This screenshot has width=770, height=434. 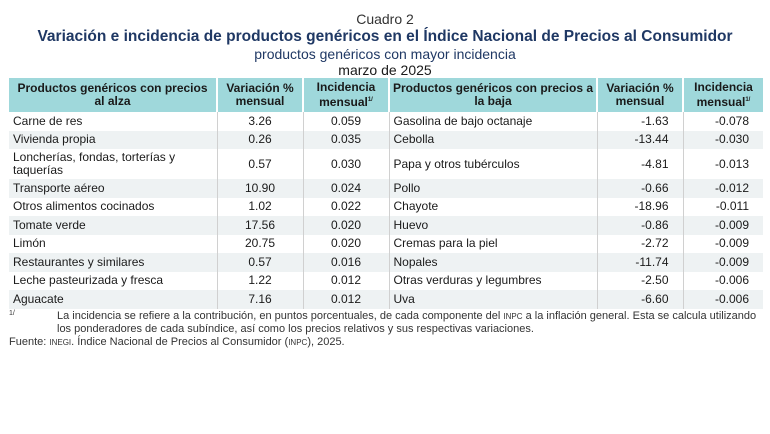 I want to click on cell-down-incidence: -0.012, so click(x=722, y=188).